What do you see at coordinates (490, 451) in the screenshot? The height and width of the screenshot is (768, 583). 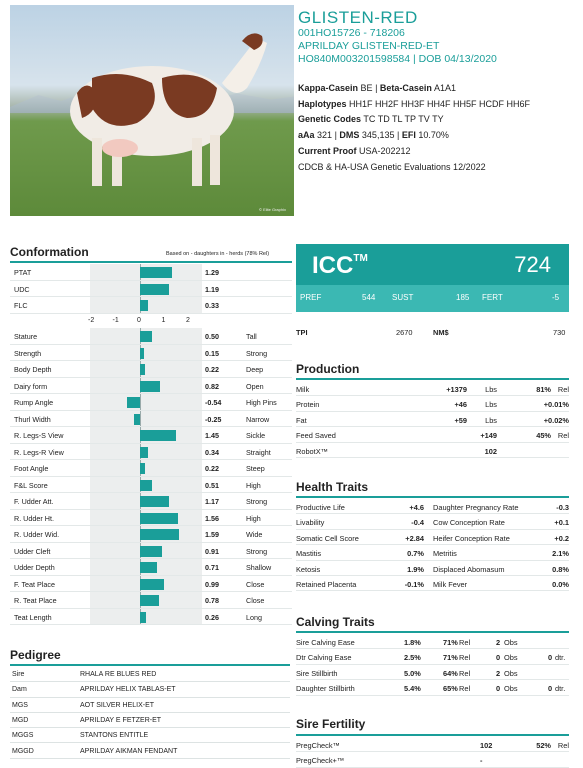 I see `production-value: 102` at bounding box center [490, 451].